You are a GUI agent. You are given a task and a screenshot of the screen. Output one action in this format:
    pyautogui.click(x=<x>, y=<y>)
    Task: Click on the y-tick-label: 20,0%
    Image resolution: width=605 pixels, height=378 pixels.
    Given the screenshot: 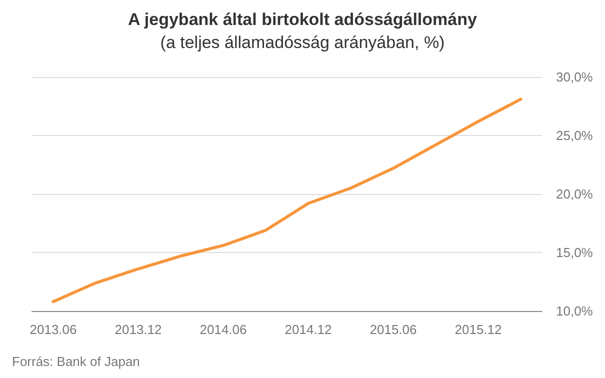 What is the action you would take?
    pyautogui.click(x=575, y=194)
    